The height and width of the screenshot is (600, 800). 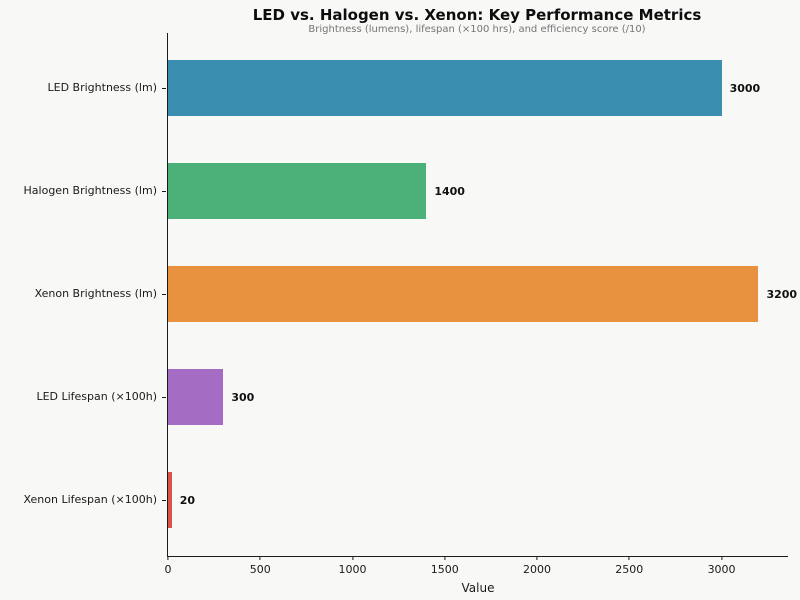 I want to click on bar-value-label: 3200, so click(x=782, y=294).